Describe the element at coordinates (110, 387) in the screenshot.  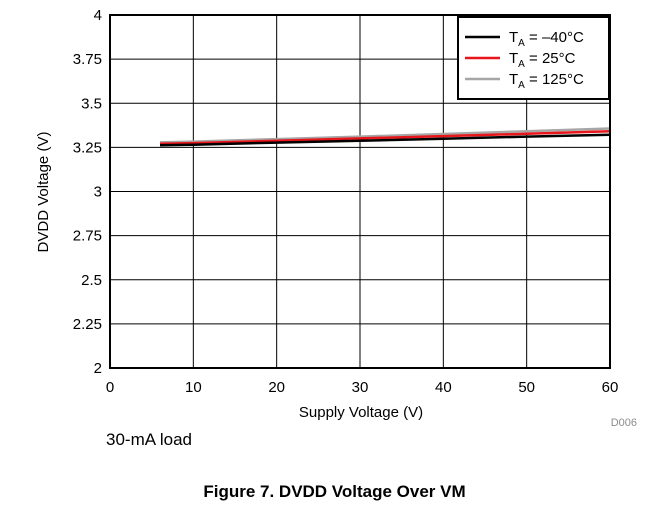
I see `x-tick-label: 0` at that location.